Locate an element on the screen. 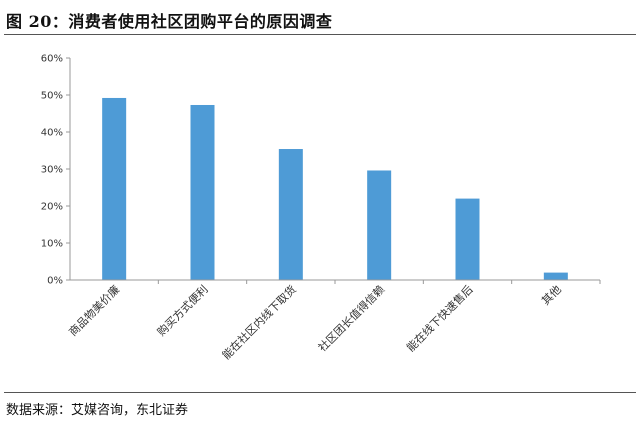 The image size is (640, 424). figure-title: 图 20：消费者使用社区团购平台的原因调查 is located at coordinates (169, 21).